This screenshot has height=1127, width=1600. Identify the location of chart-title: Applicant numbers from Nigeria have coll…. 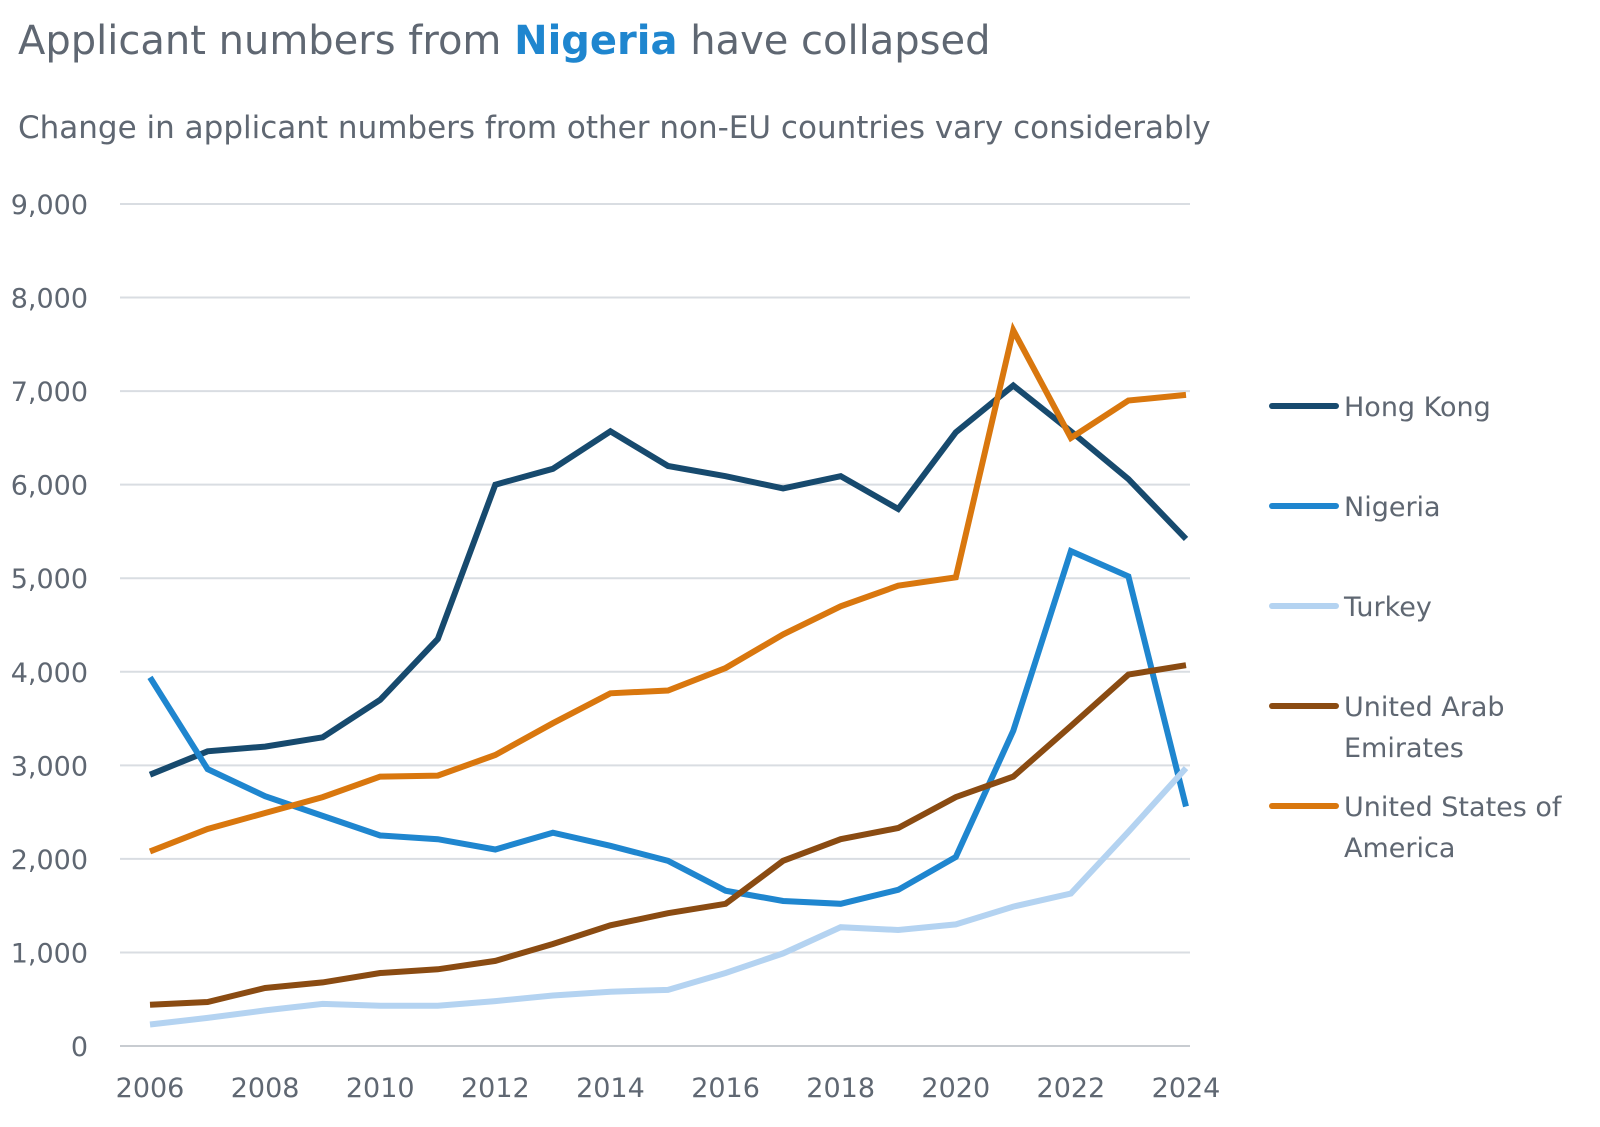
(504, 41).